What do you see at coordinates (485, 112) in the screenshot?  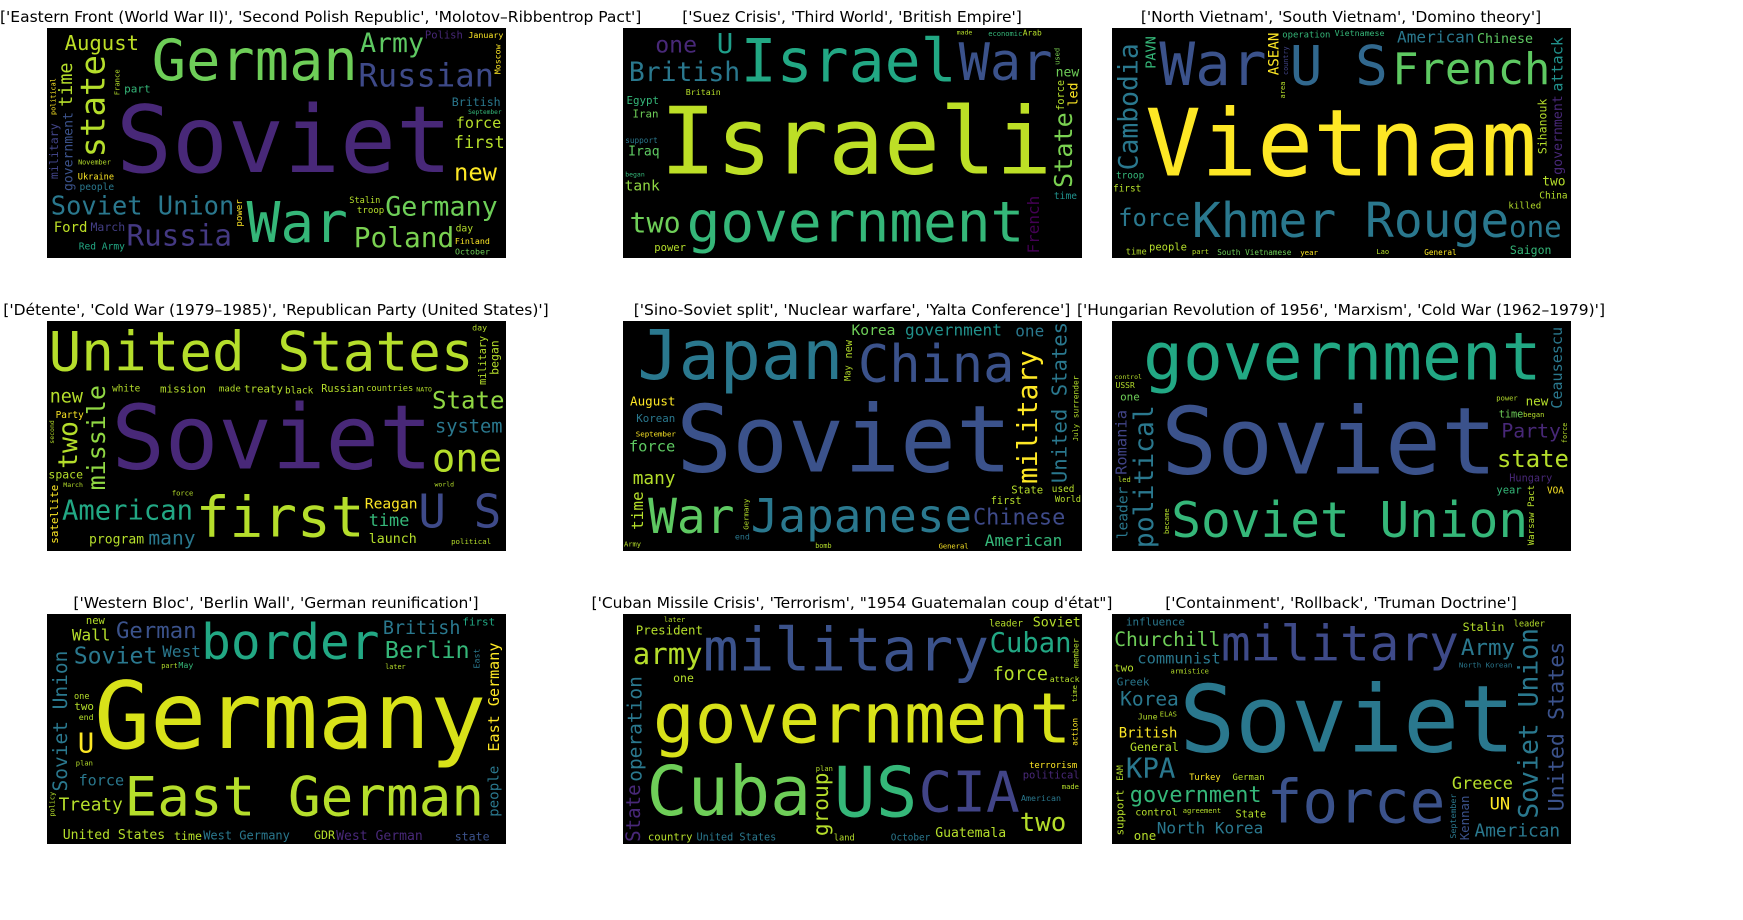 I see `word: September` at bounding box center [485, 112].